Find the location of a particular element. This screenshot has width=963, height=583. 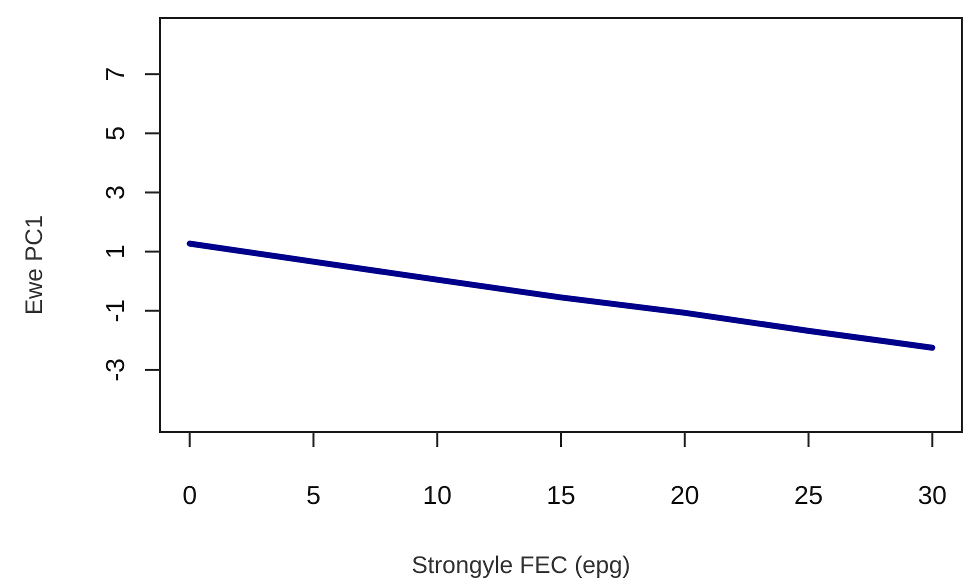

x-axis-title: Strongyle FEC (epg) is located at coordinates (521, 565).